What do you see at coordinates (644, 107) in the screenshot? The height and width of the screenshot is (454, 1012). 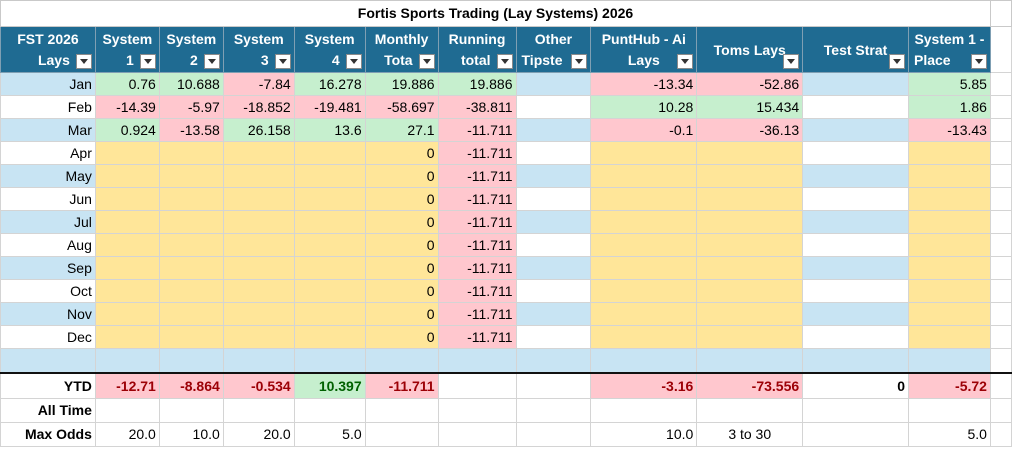 I see `value-cell: 10.28` at bounding box center [644, 107].